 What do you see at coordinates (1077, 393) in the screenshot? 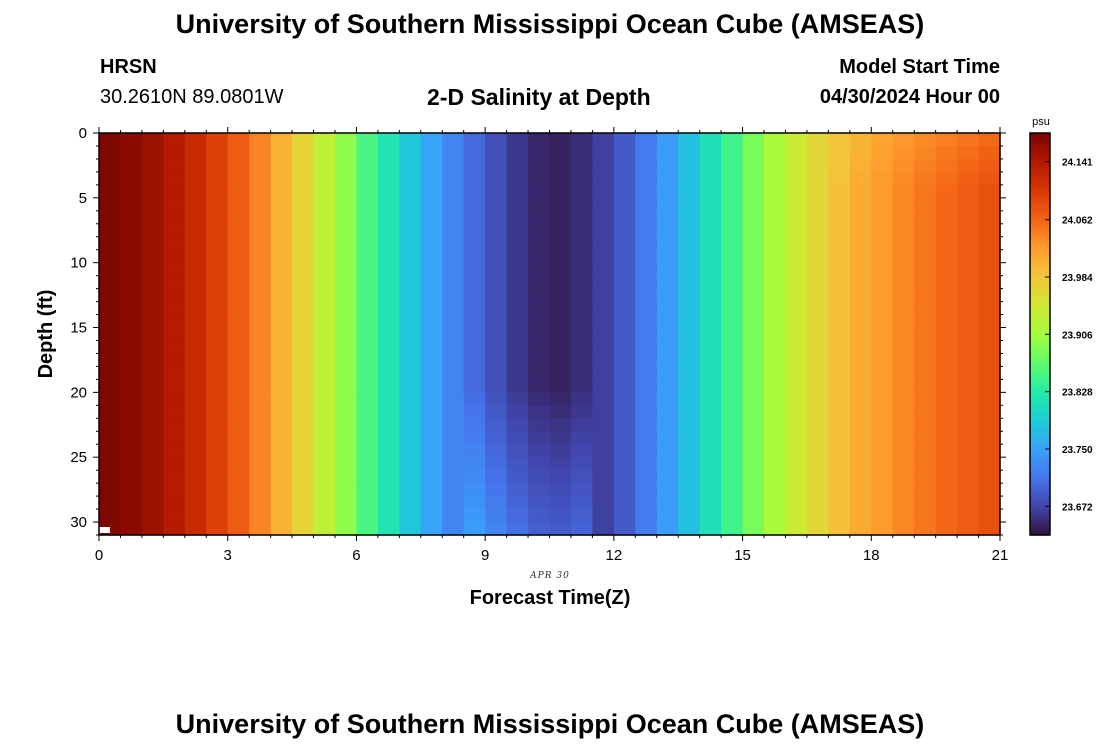
I see `colorbar-tick-label: 23.828` at bounding box center [1077, 393].